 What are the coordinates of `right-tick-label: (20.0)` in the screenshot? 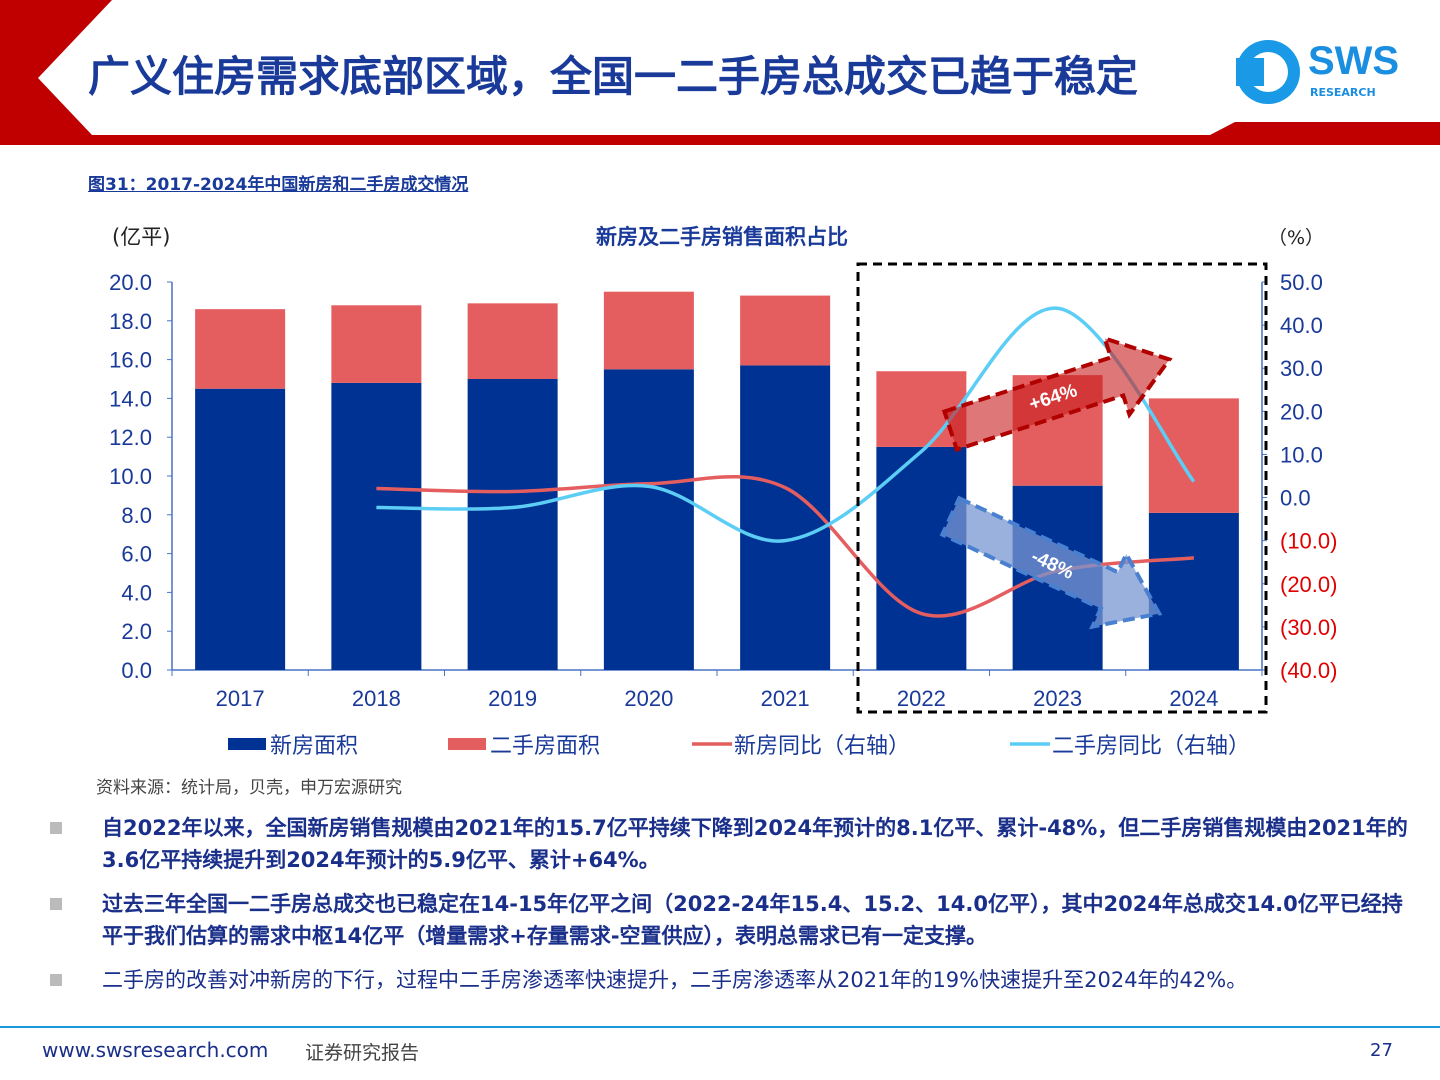 It's located at (1308, 584).